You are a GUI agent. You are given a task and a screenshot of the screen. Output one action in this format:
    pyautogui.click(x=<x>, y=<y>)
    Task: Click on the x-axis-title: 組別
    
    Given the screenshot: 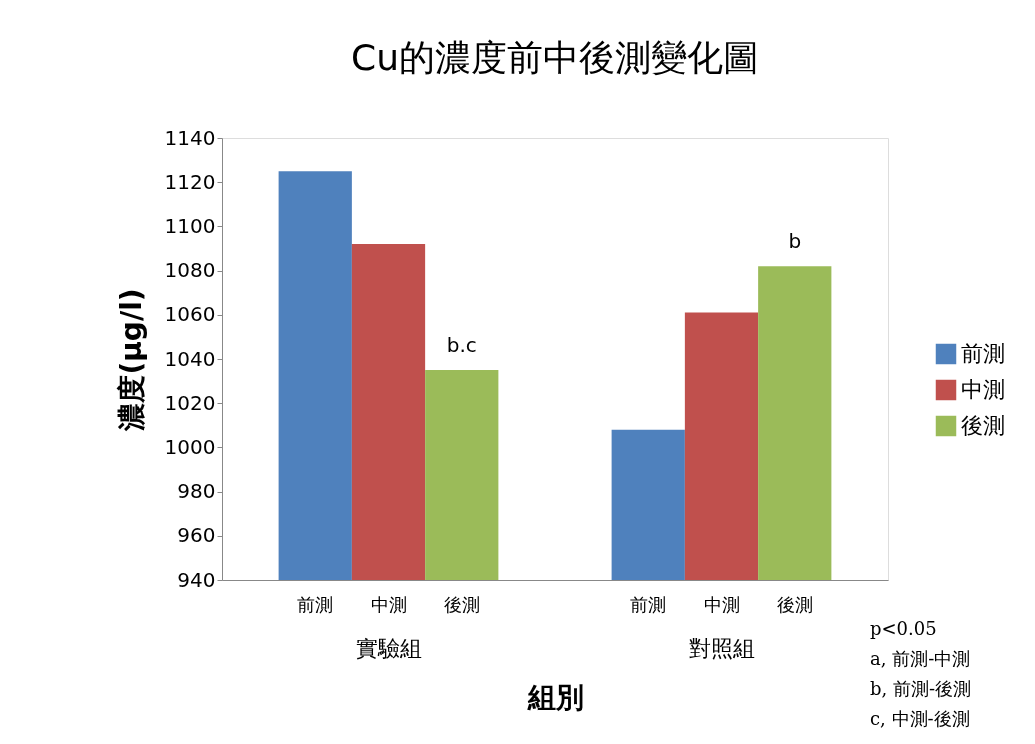 What is the action you would take?
    pyautogui.click(x=555, y=697)
    